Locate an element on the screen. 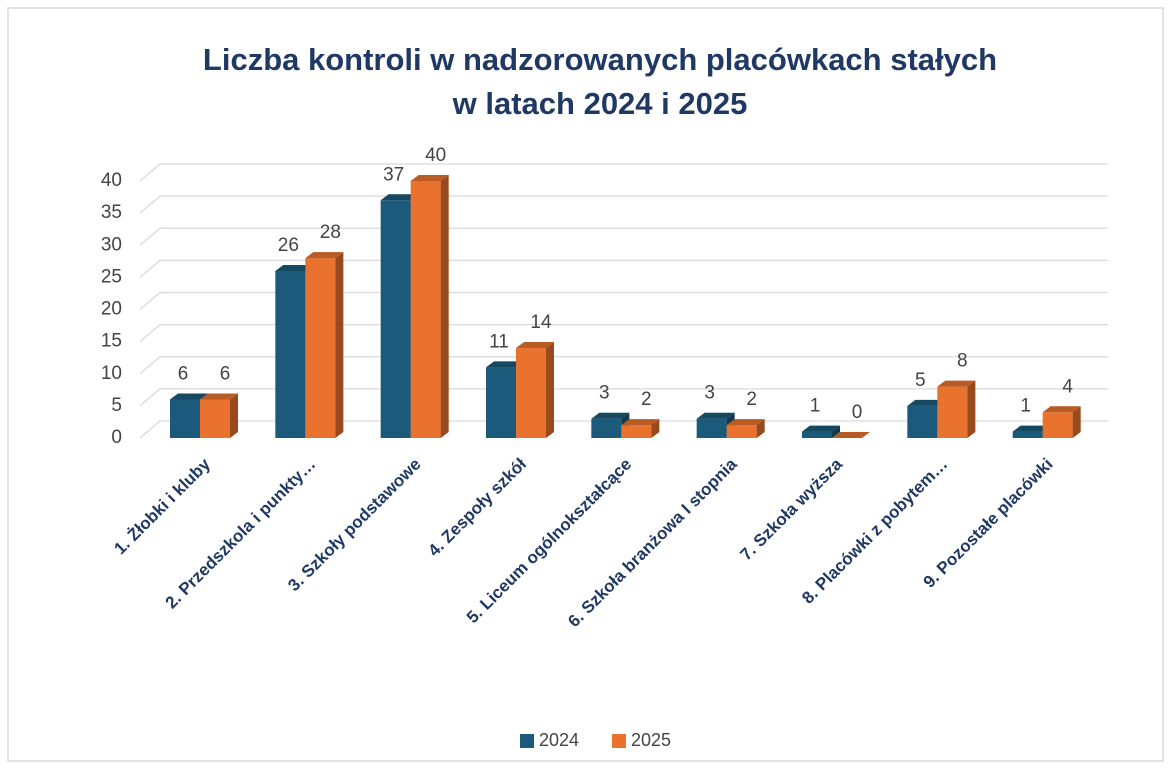  data-label: 11 is located at coordinates (499, 341).